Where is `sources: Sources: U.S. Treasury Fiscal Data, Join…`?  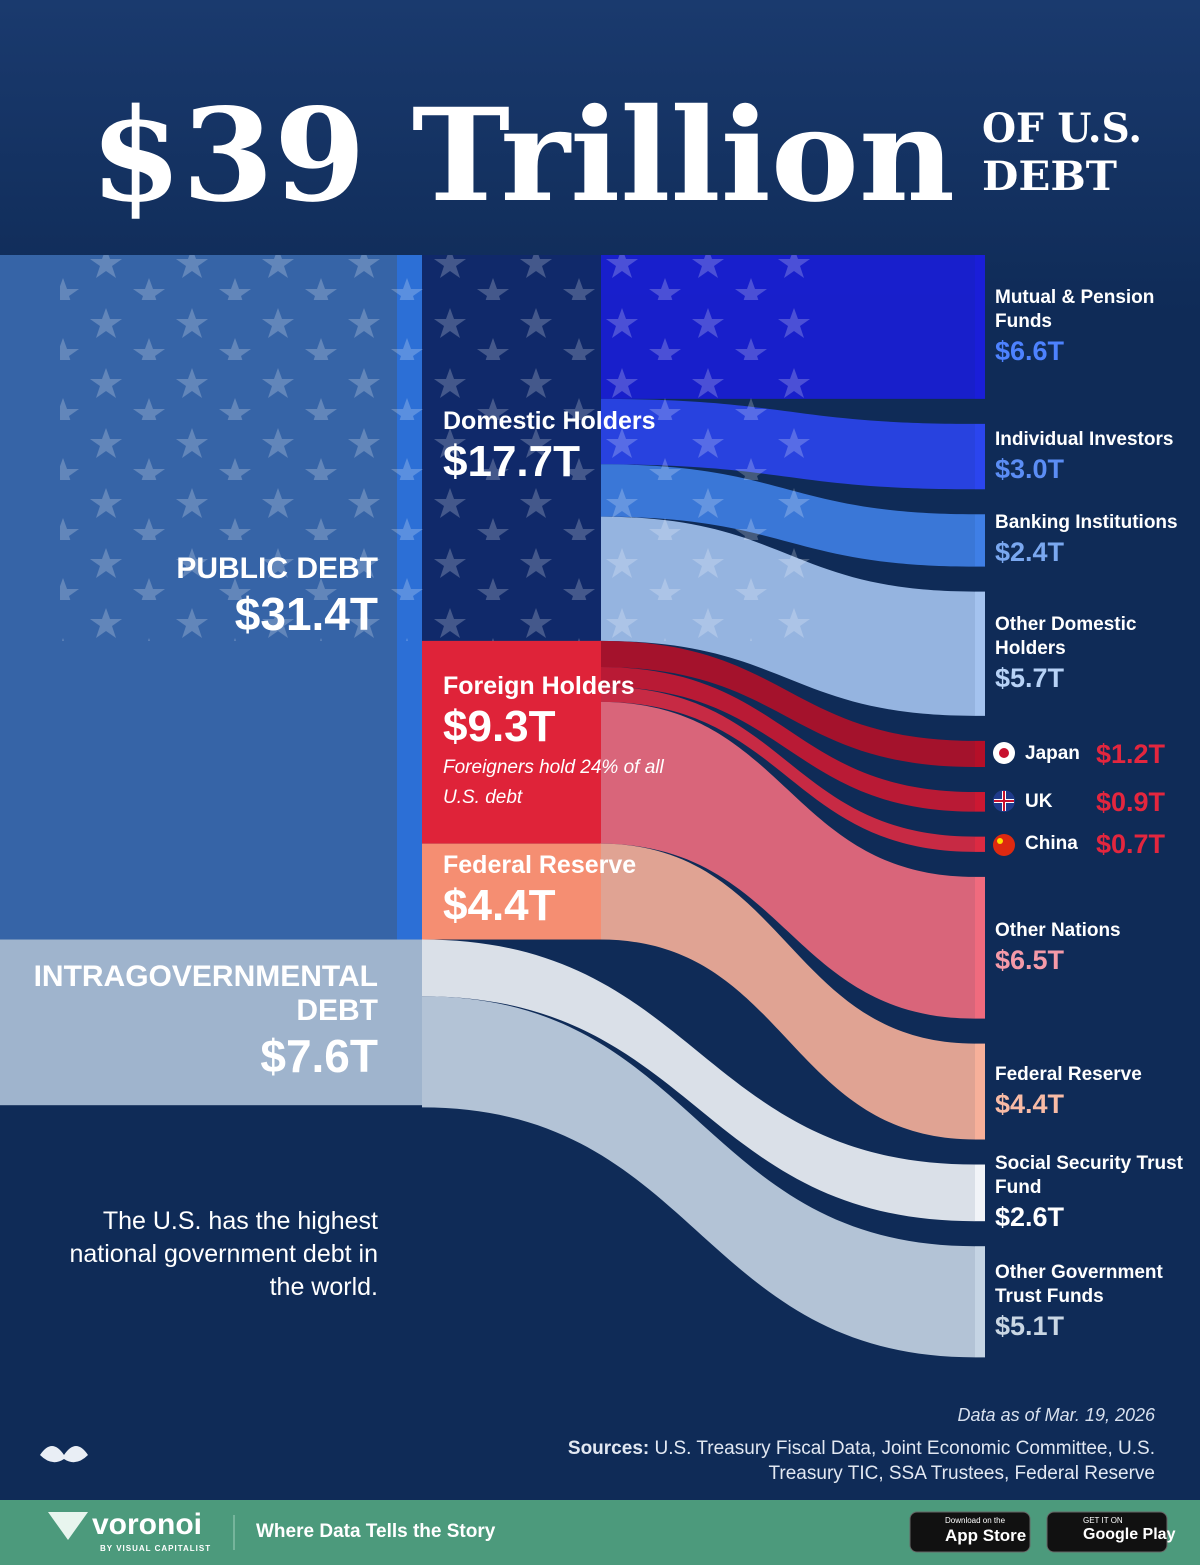 sources: Sources: U.S. Treasury Fiscal Data, Join… is located at coordinates (857, 1461).